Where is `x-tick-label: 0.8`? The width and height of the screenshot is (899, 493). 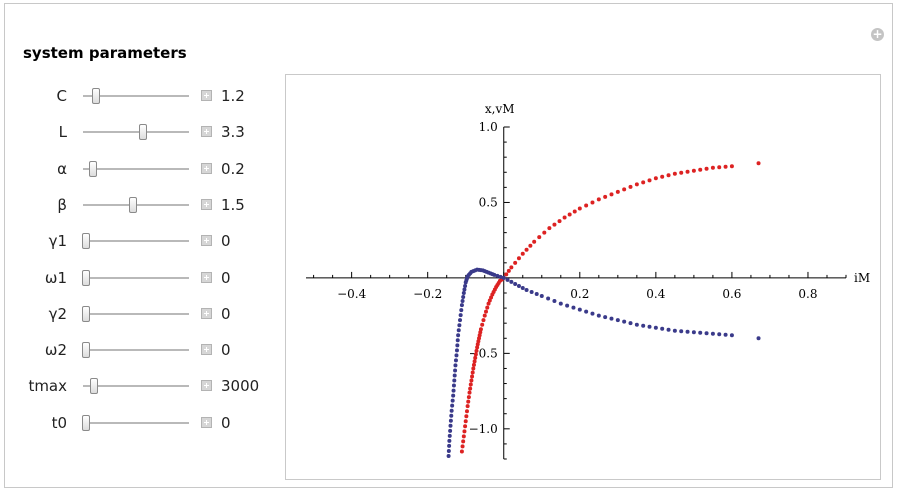
x-tick-label: 0.8 is located at coordinates (807, 294).